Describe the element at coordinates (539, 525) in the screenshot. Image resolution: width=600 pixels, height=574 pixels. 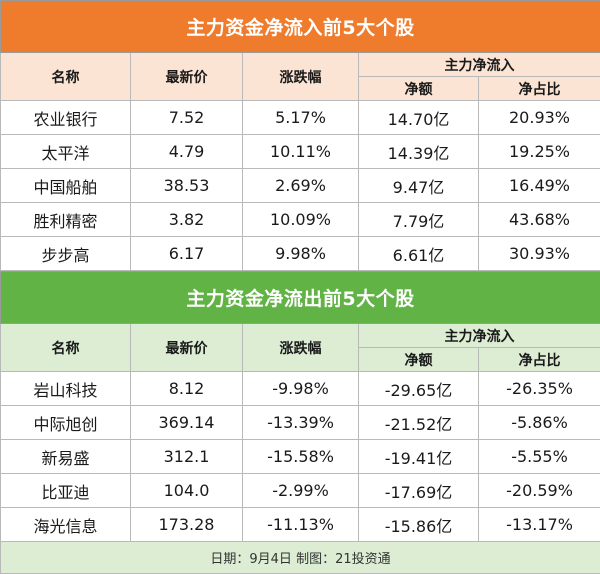
I see `stock-ratio: -13.17%` at that location.